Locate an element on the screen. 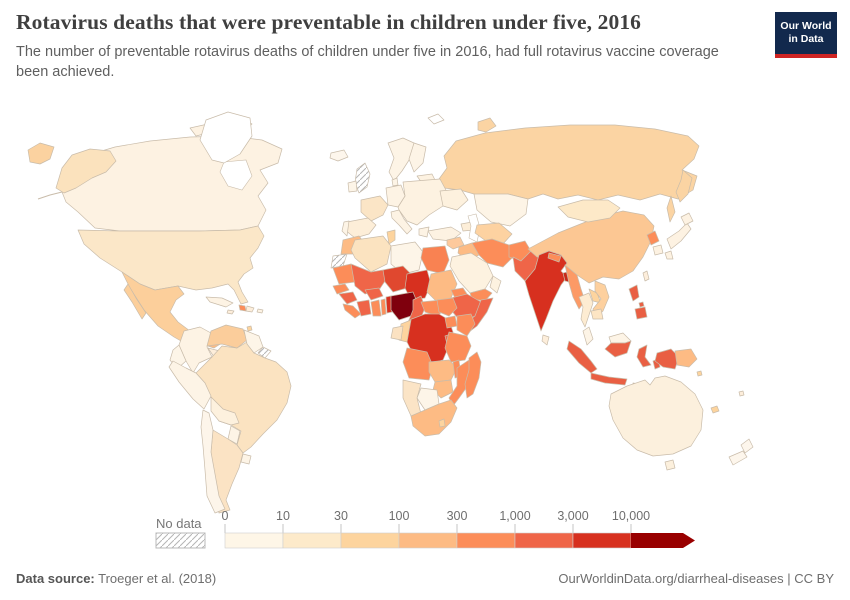 Image resolution: width=850 pixels, height=600 pixels. country-syria-levant is located at coordinates (455, 243).